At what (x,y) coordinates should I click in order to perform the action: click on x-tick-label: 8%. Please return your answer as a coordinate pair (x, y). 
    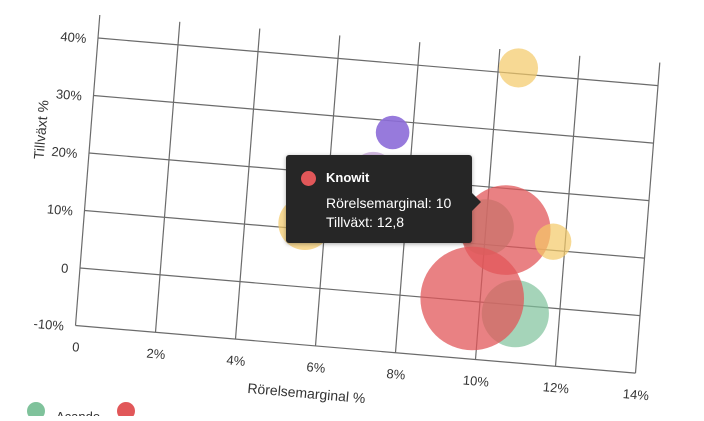
    Looking at the image, I should click on (396, 374).